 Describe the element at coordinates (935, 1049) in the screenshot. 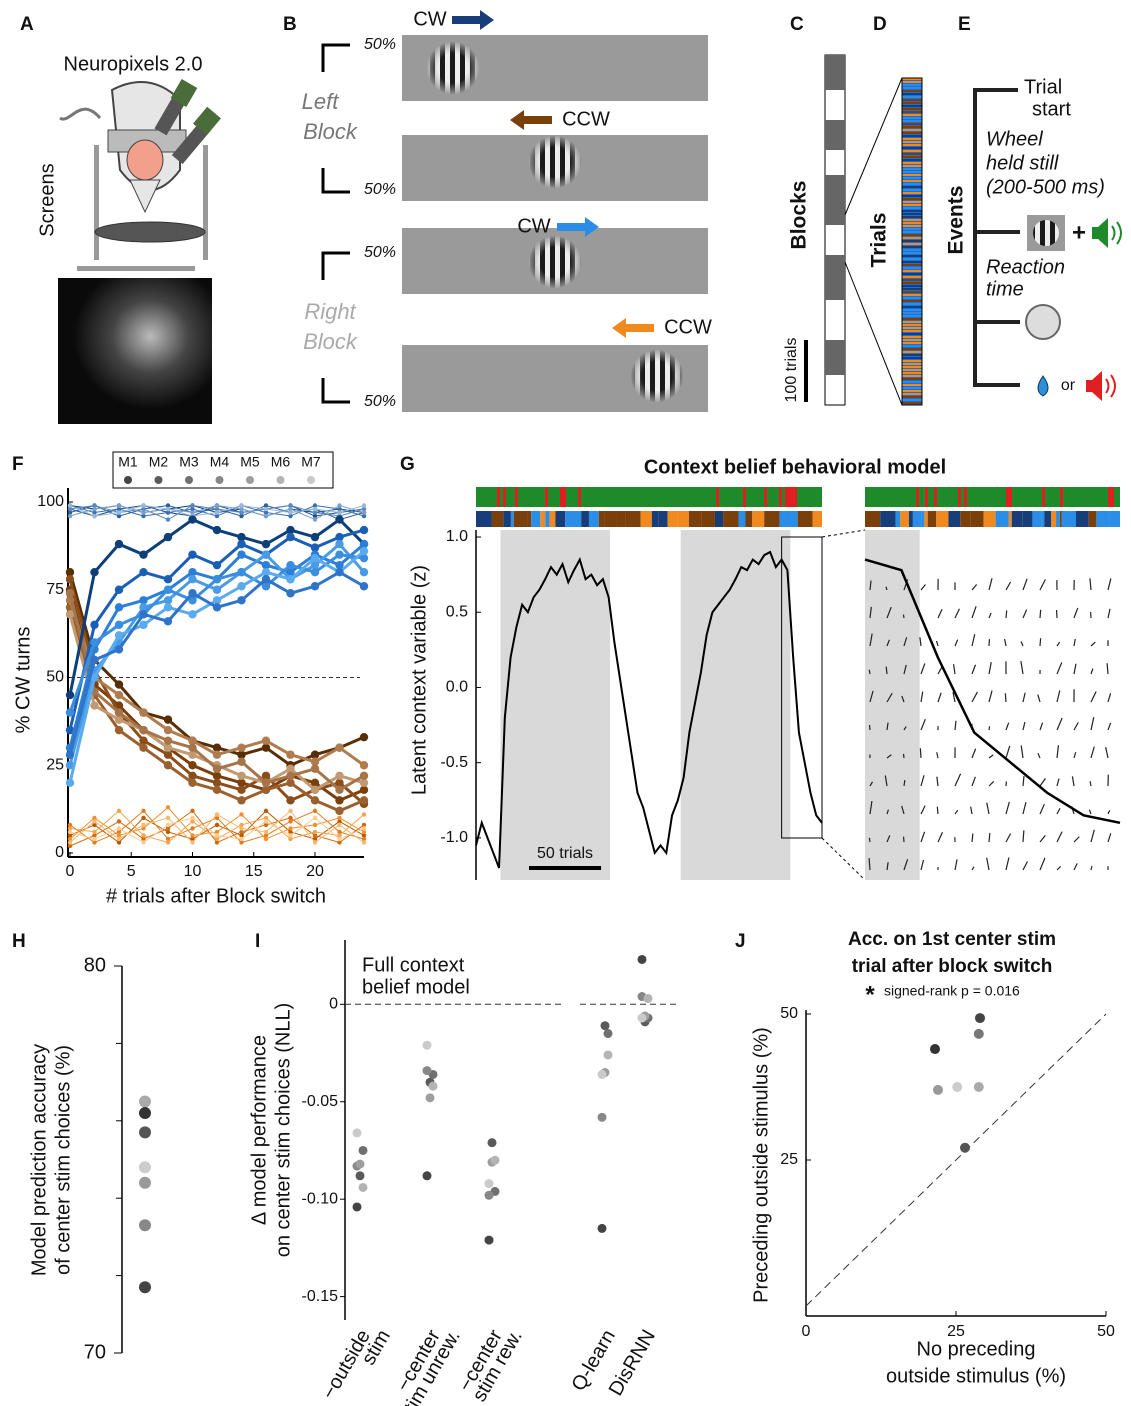

I see `point` at that location.